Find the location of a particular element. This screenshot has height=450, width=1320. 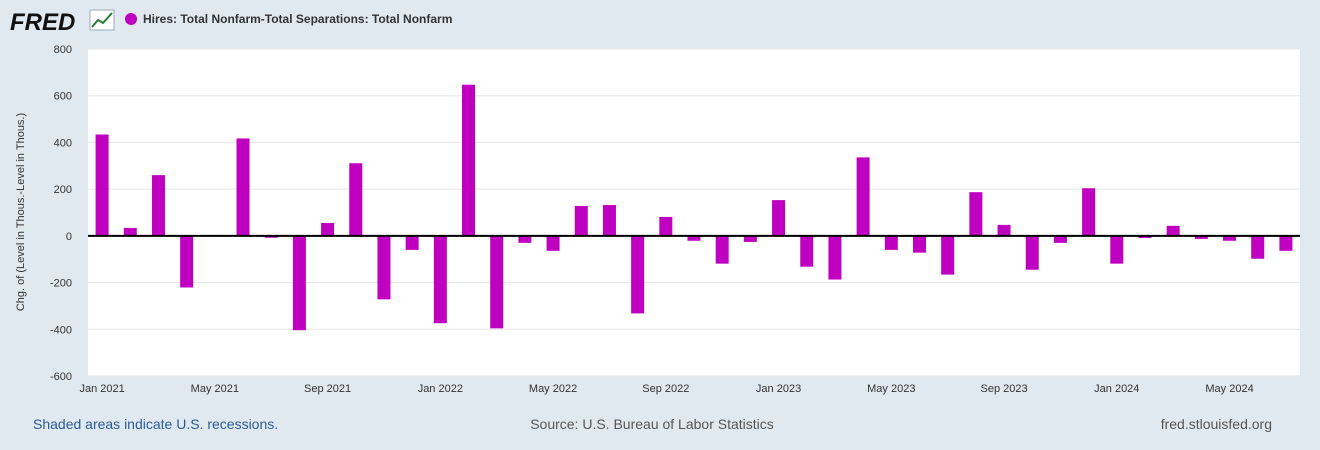

y-tick-label: -600 is located at coordinates (61, 377).